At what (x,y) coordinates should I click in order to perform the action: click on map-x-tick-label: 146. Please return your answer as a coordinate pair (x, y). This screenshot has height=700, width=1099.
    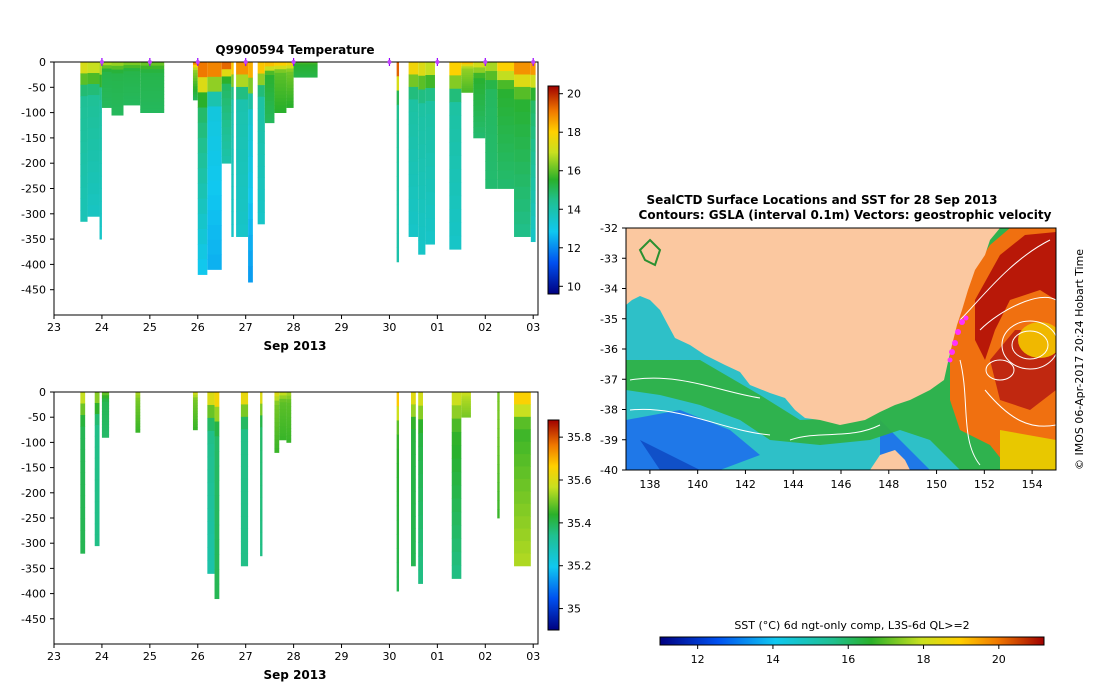
    Looking at the image, I should click on (841, 484).